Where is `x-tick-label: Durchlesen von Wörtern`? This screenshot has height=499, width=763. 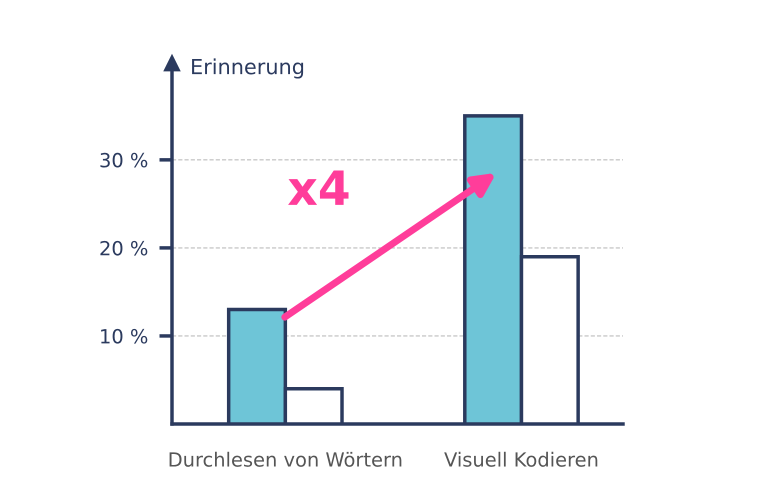 x-tick-label: Durchlesen von Wörtern is located at coordinates (286, 459).